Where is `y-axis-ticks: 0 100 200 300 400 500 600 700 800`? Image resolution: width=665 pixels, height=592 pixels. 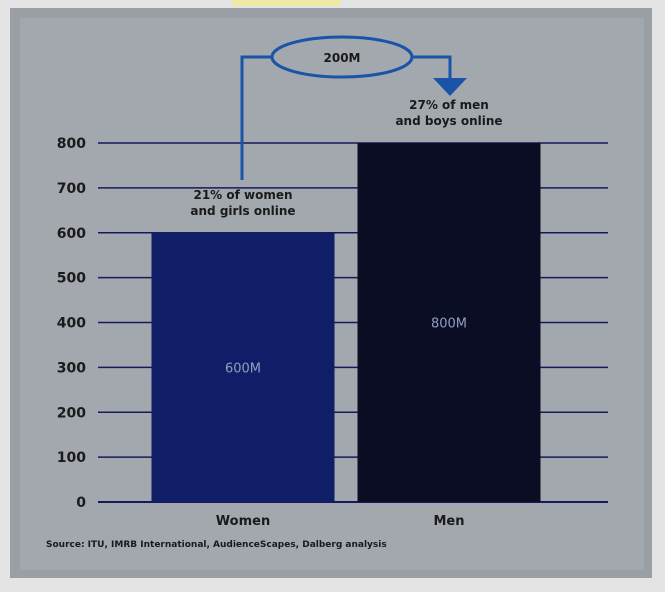
y-axis-ticks: 0 100 200 300 400 500 600 700 800 is located at coordinates (71, 323).